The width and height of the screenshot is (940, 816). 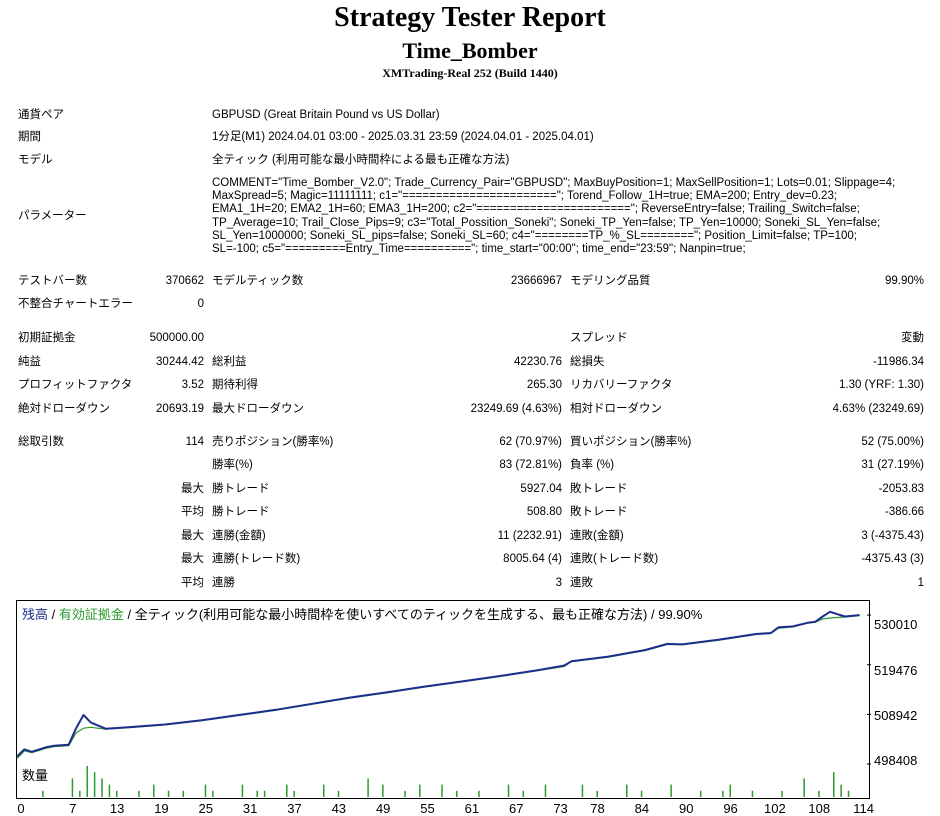 I want to click on gross-profit-value: 42230.76, so click(x=538, y=362).